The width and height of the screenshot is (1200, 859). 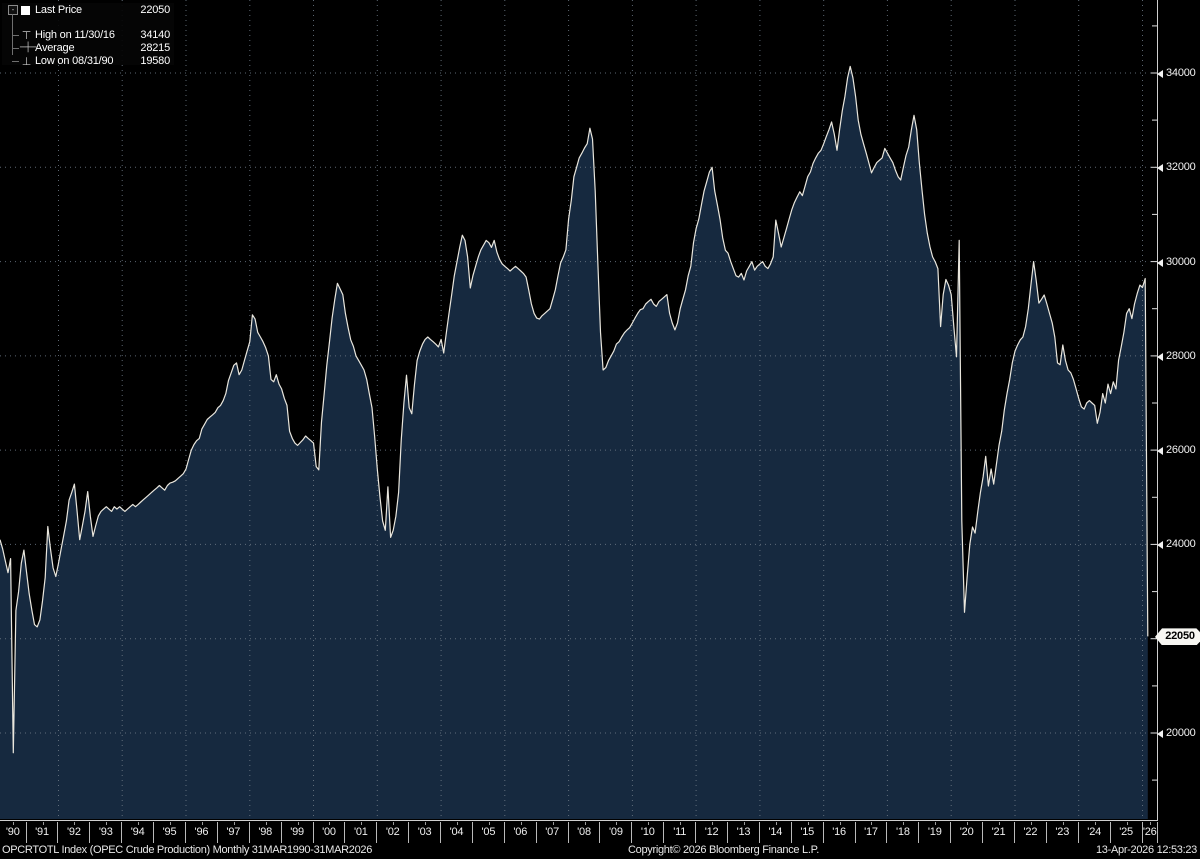 What do you see at coordinates (55, 48) in the screenshot?
I see `legend-label: Average` at bounding box center [55, 48].